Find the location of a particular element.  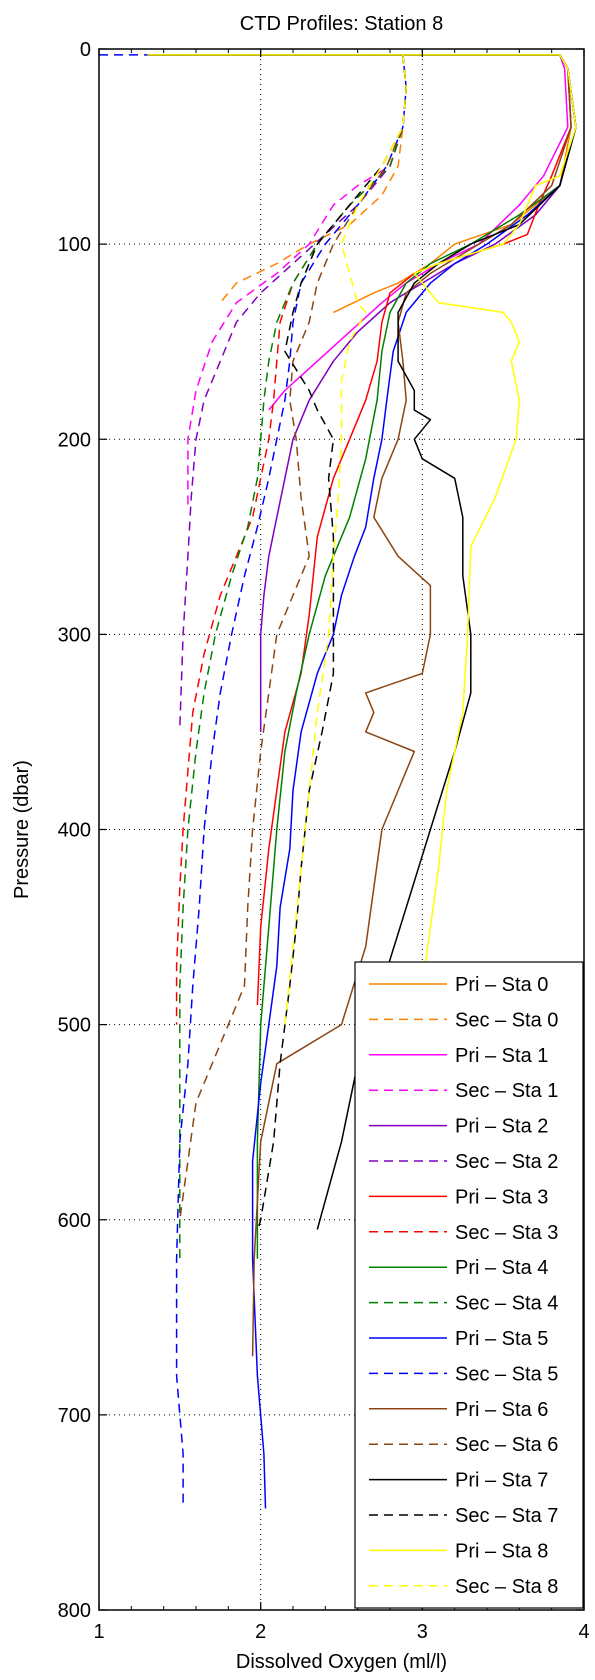

x-tick-label: 2 is located at coordinates (260, 1632).